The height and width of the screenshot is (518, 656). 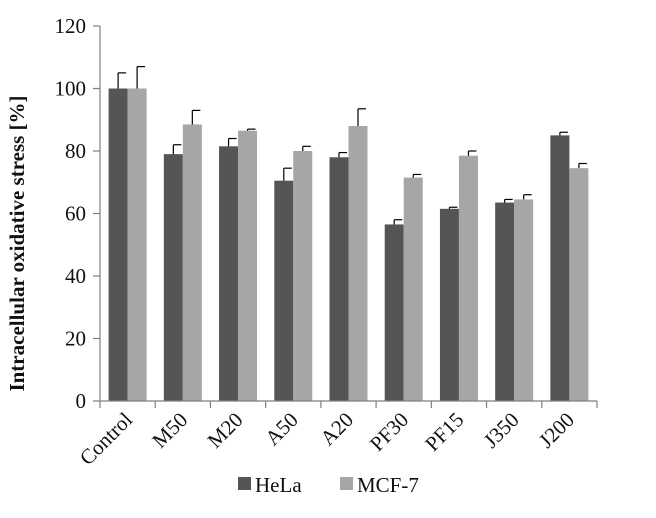 What do you see at coordinates (75, 276) in the screenshot?
I see `y-tick-label: 40` at bounding box center [75, 276].